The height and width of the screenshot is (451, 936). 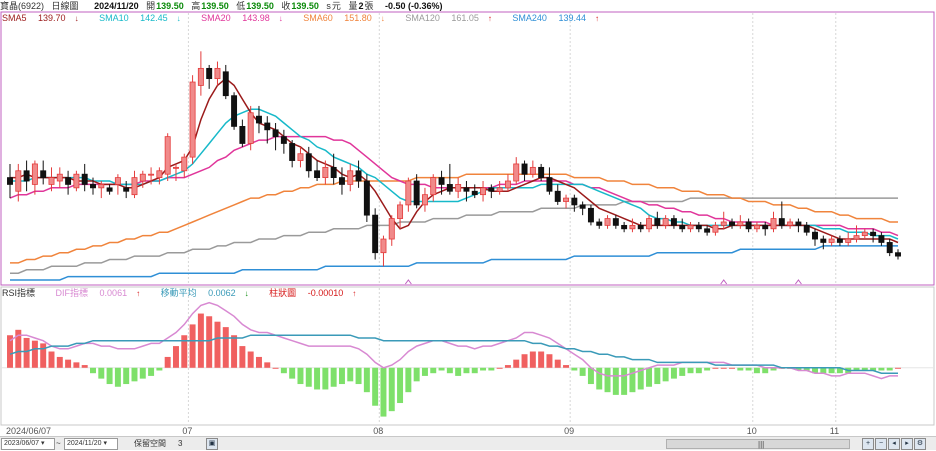 What do you see at coordinates (313, 293) in the screenshot?
I see `legend-histogram: 柱狀圖 -0.00010 ↑` at bounding box center [313, 293].